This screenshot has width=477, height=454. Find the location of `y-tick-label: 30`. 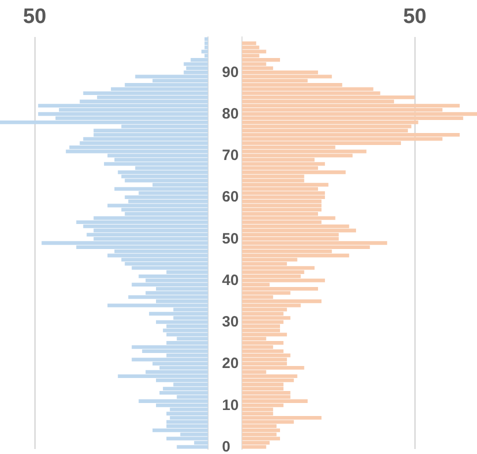

y-tick-label: 30 is located at coordinates (230, 322).